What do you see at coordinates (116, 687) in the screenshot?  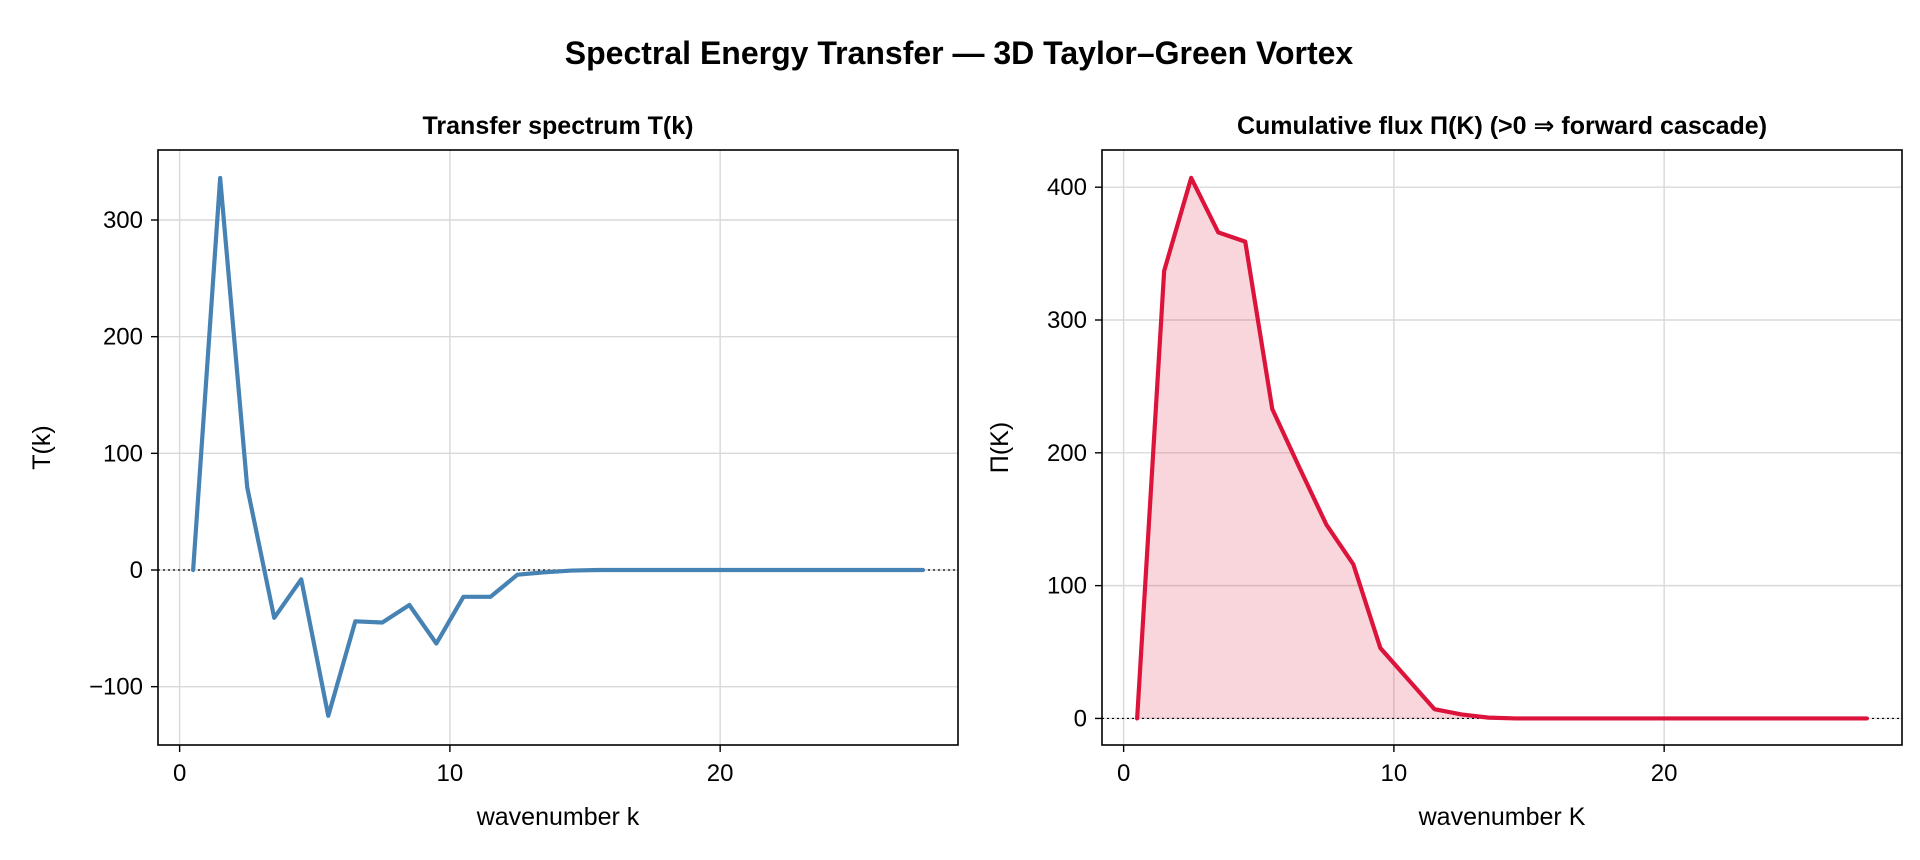 I see `y-tick-label: −100` at bounding box center [116, 687].